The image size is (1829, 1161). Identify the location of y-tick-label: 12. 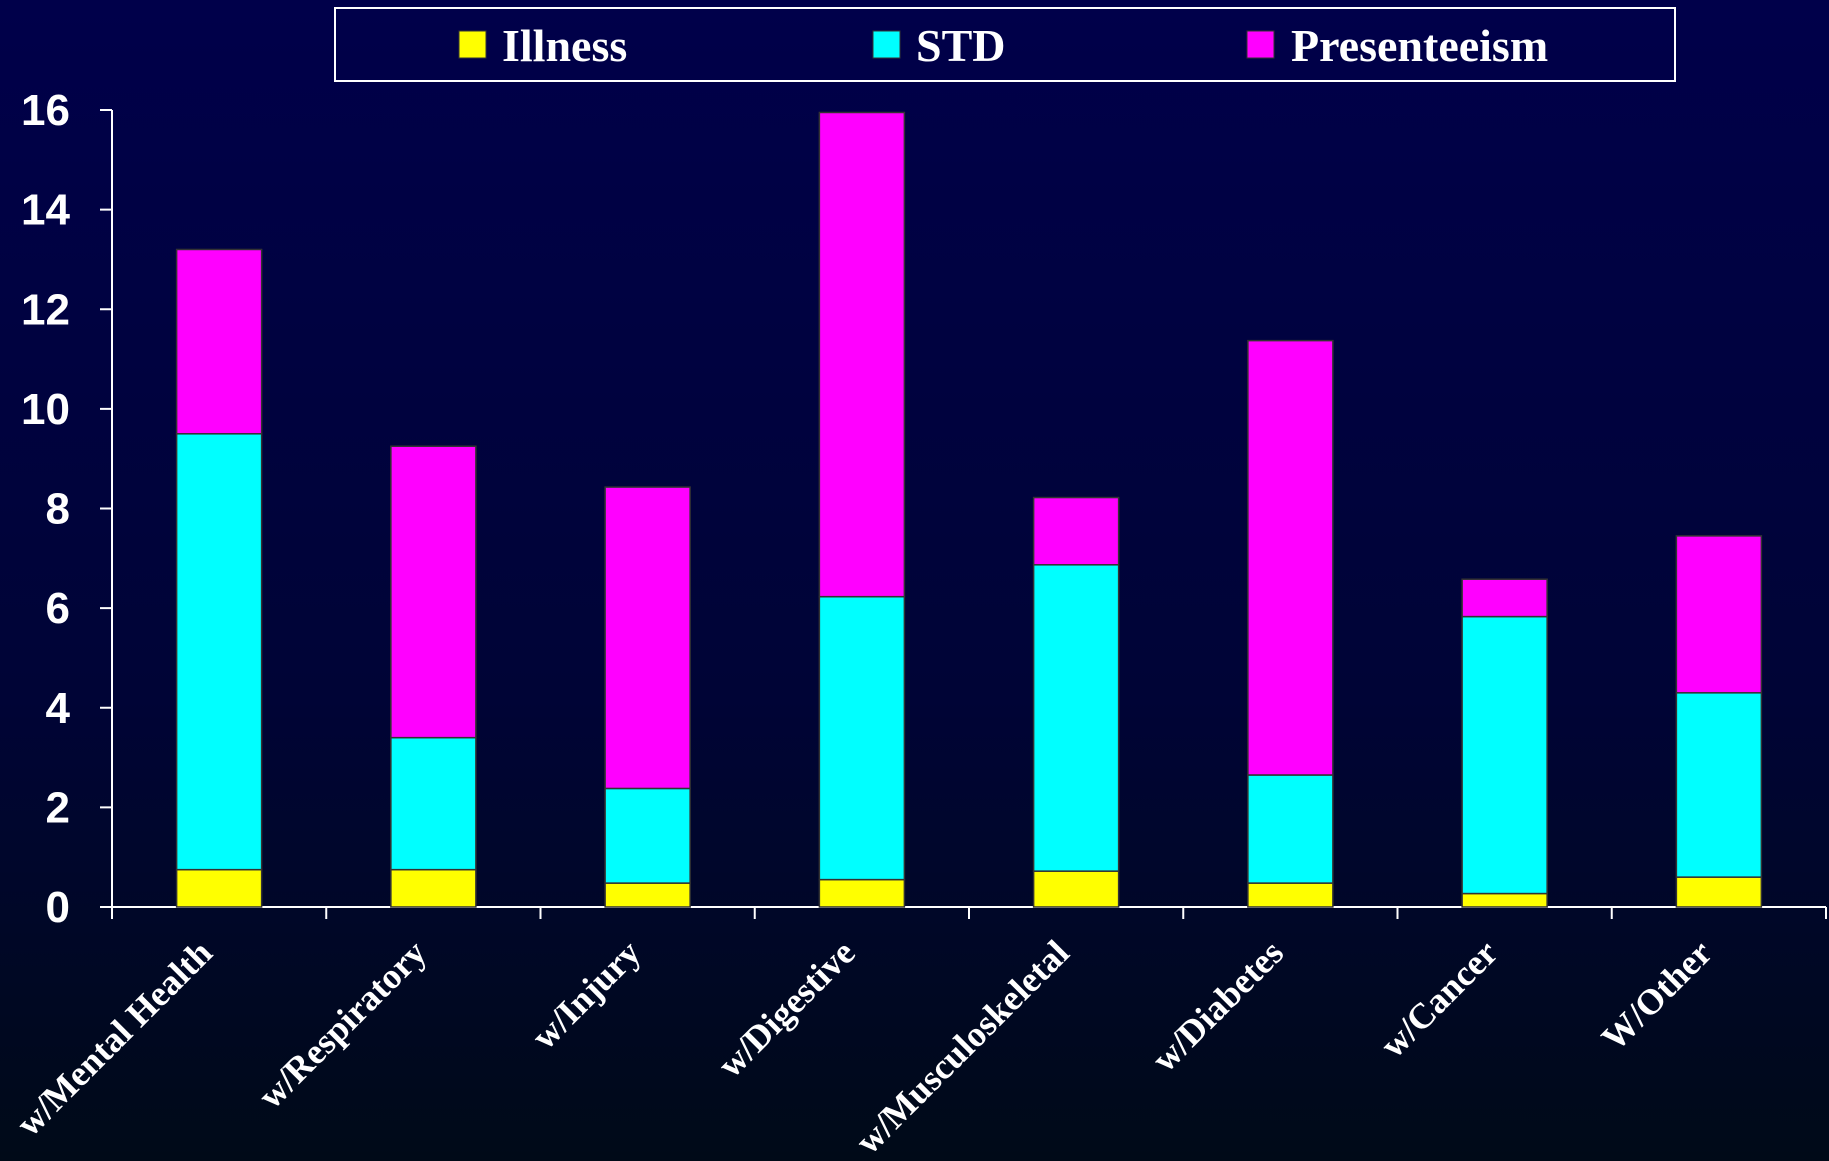
(45, 309).